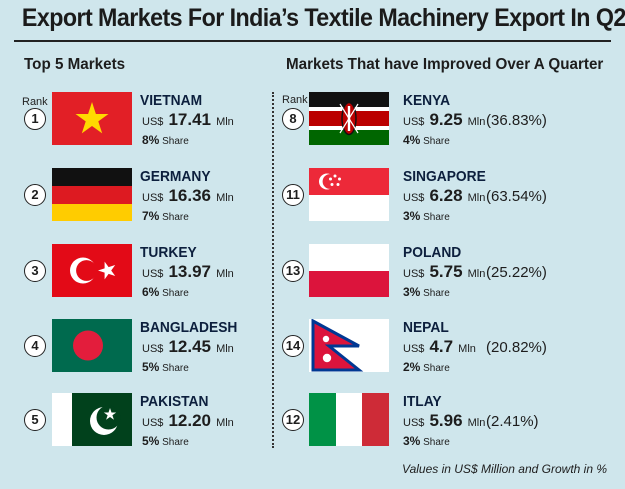 The height and width of the screenshot is (489, 625). What do you see at coordinates (312, 41) in the screenshot?
I see `title-underline` at bounding box center [312, 41].